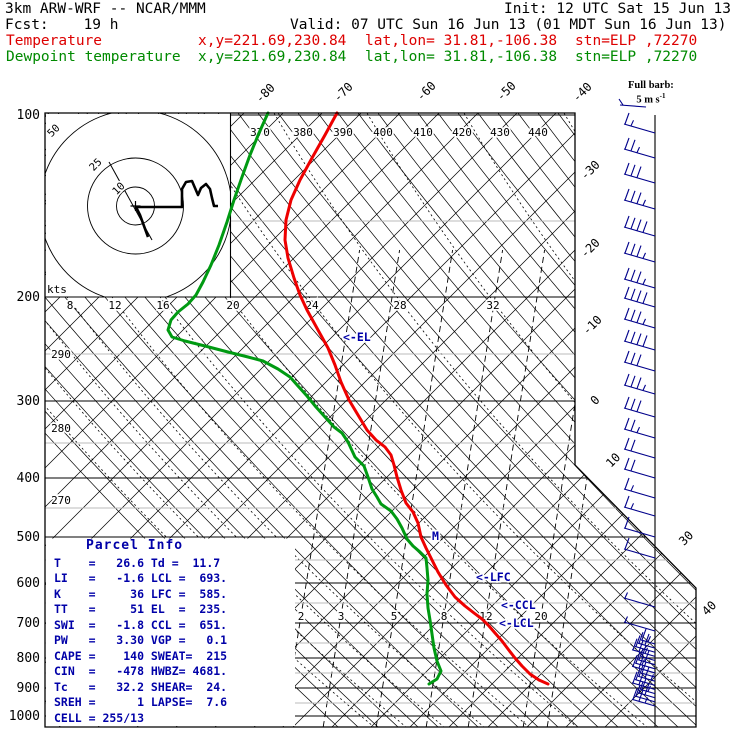  Describe the element at coordinates (61, 354) in the screenshot. I see `svg-text: 290` at that location.